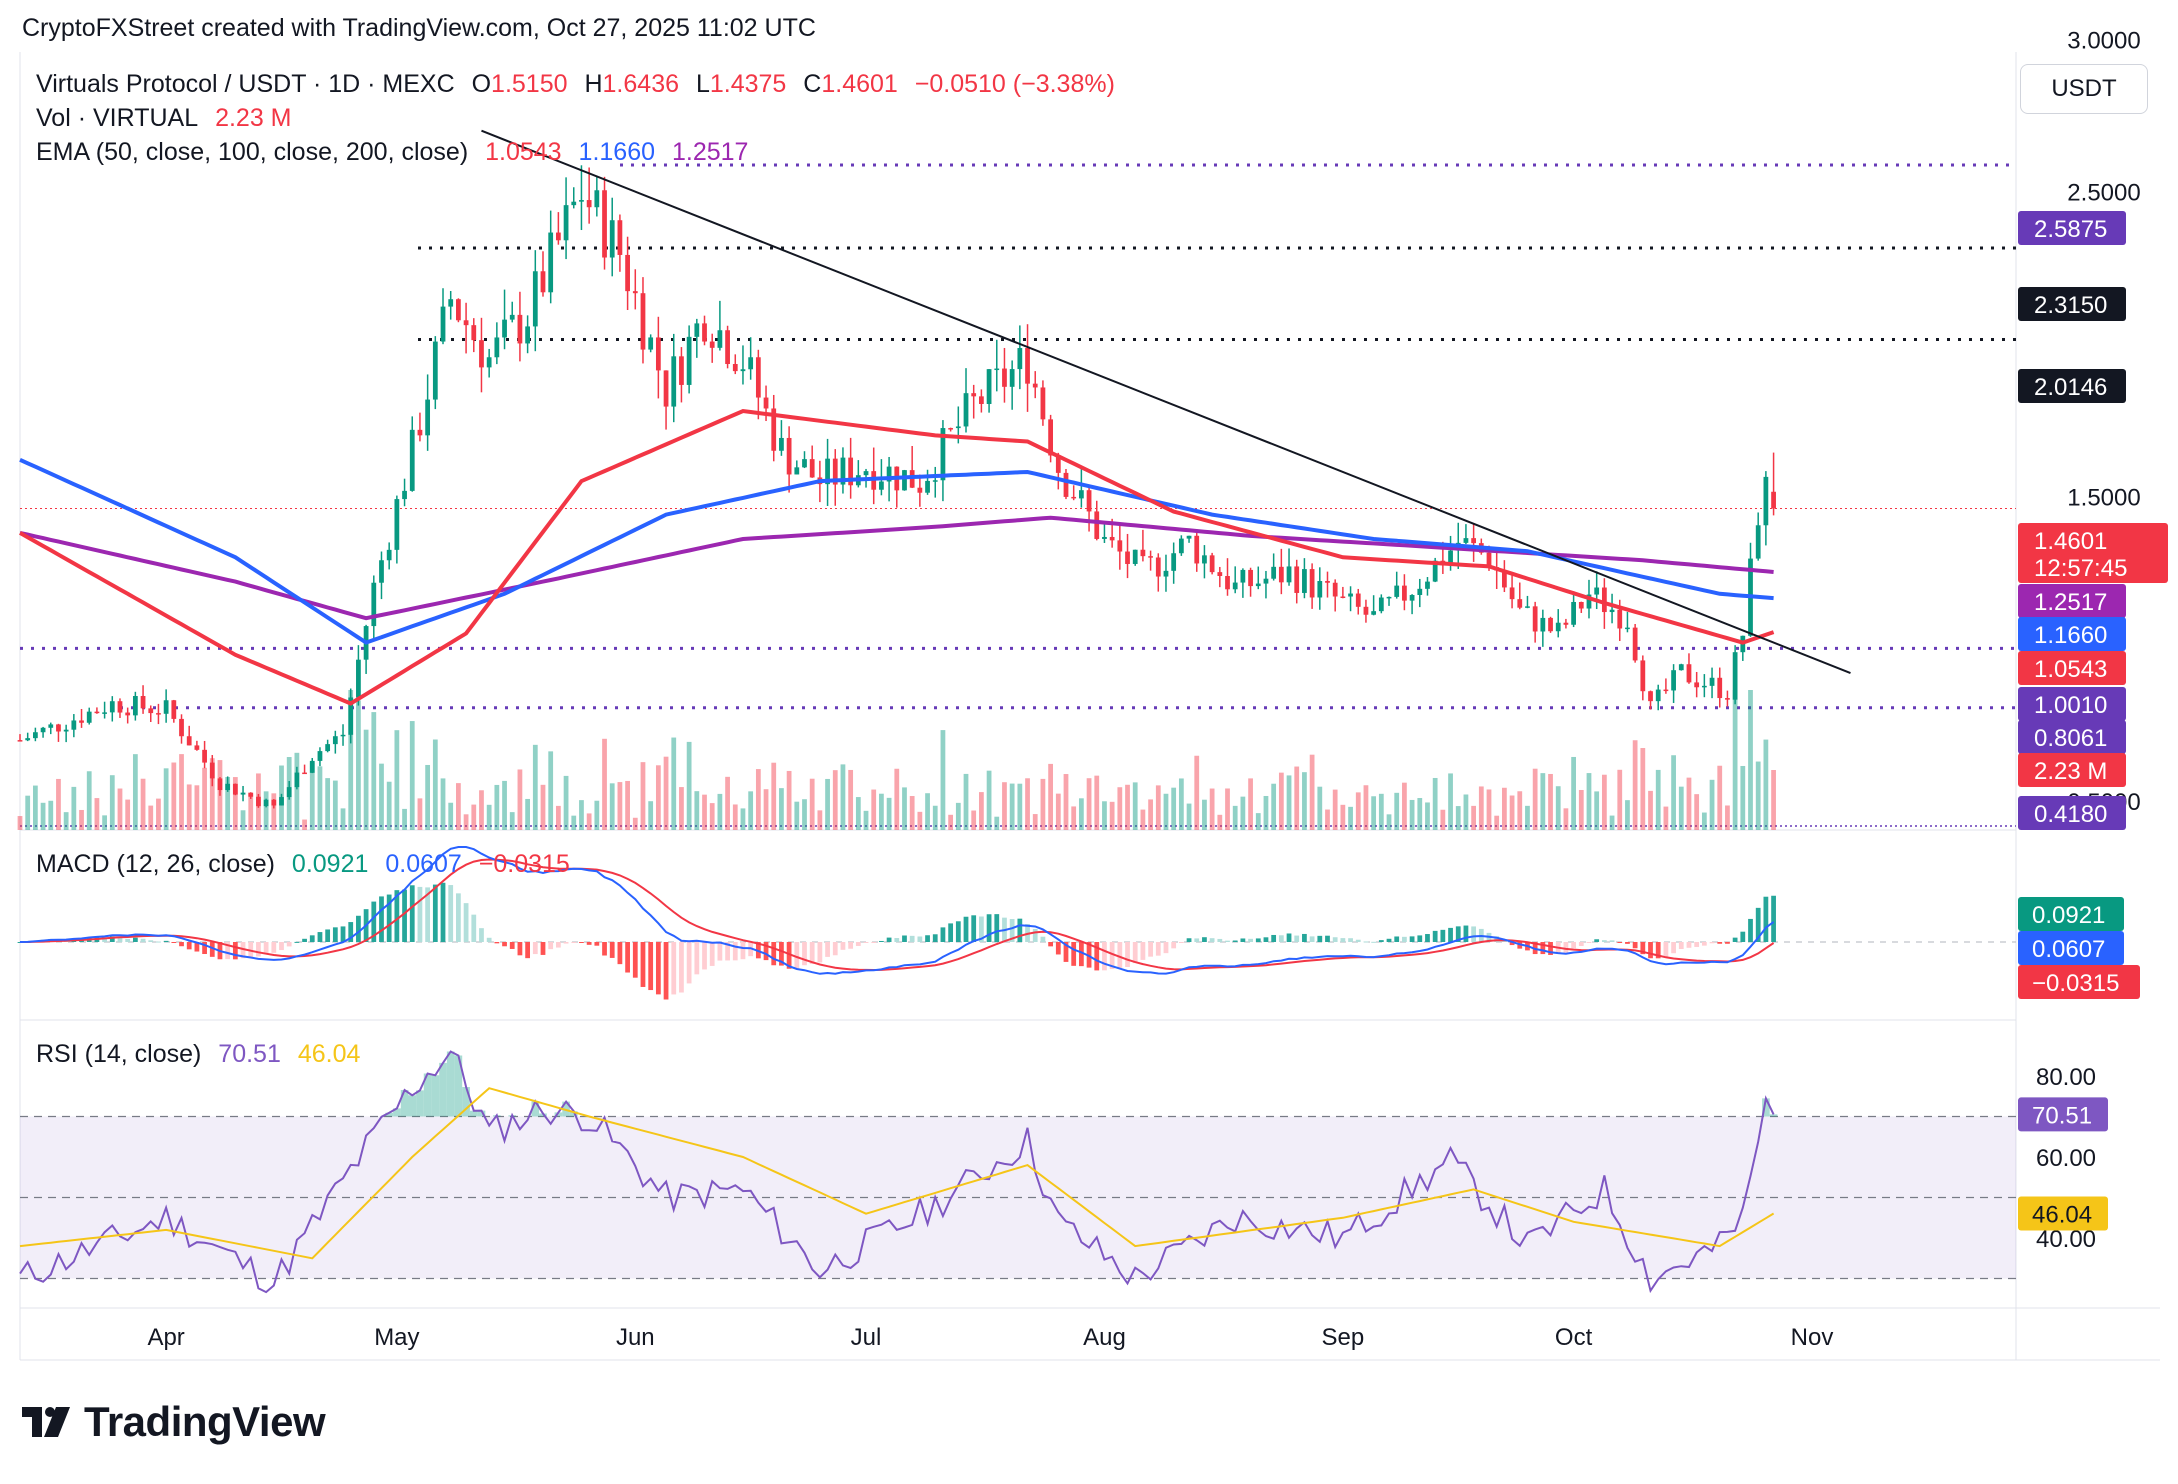 The image size is (2178, 1484). I want to click on rsi-badge-text: 70.51, so click(2062, 1115).